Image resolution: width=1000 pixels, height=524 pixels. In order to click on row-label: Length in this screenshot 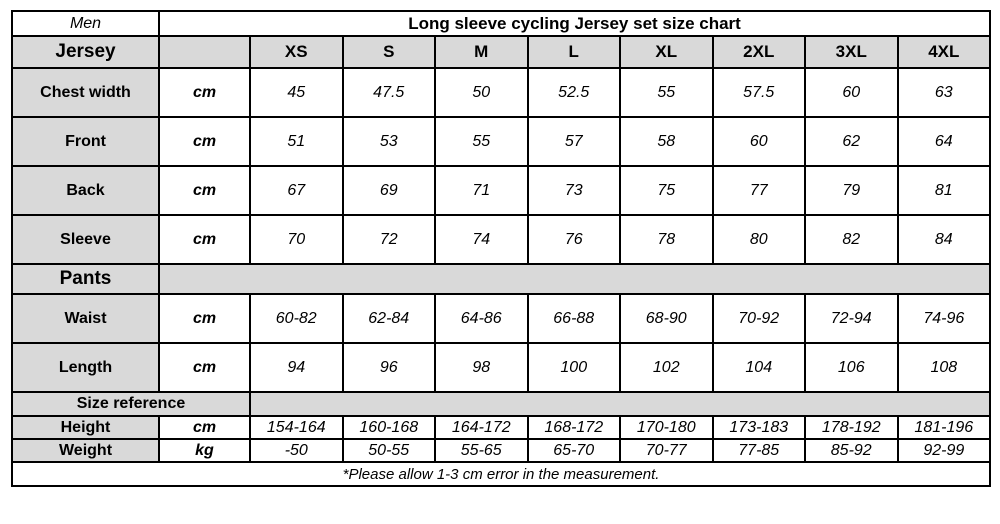, I will do `click(85, 367)`.